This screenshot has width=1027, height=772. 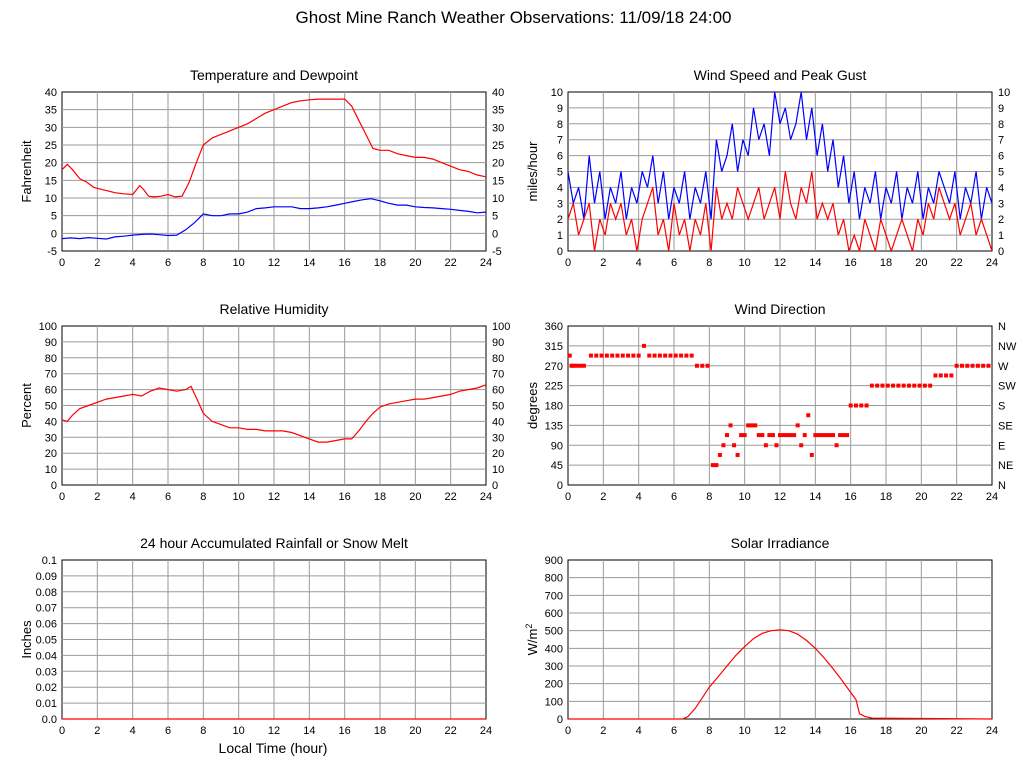 I want to click on chart-title: Temperature and Dewpoint, so click(x=274, y=75).